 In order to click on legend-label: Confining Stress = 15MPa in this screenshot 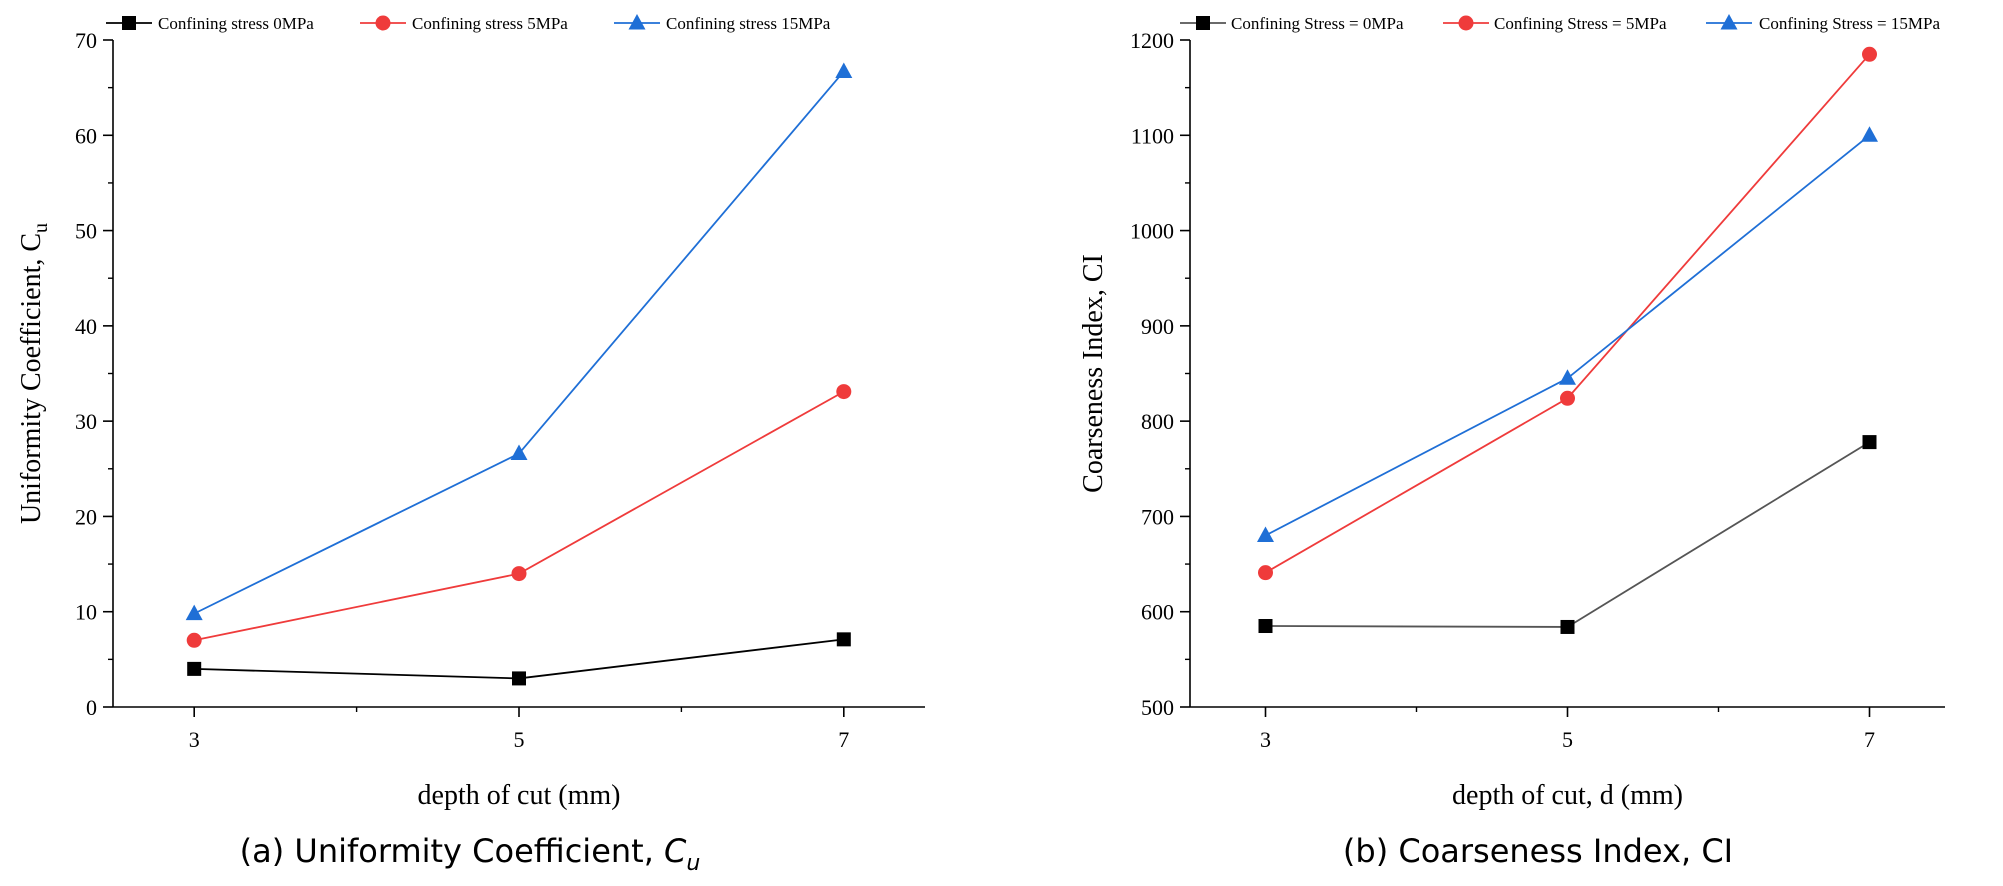, I will do `click(1849, 23)`.